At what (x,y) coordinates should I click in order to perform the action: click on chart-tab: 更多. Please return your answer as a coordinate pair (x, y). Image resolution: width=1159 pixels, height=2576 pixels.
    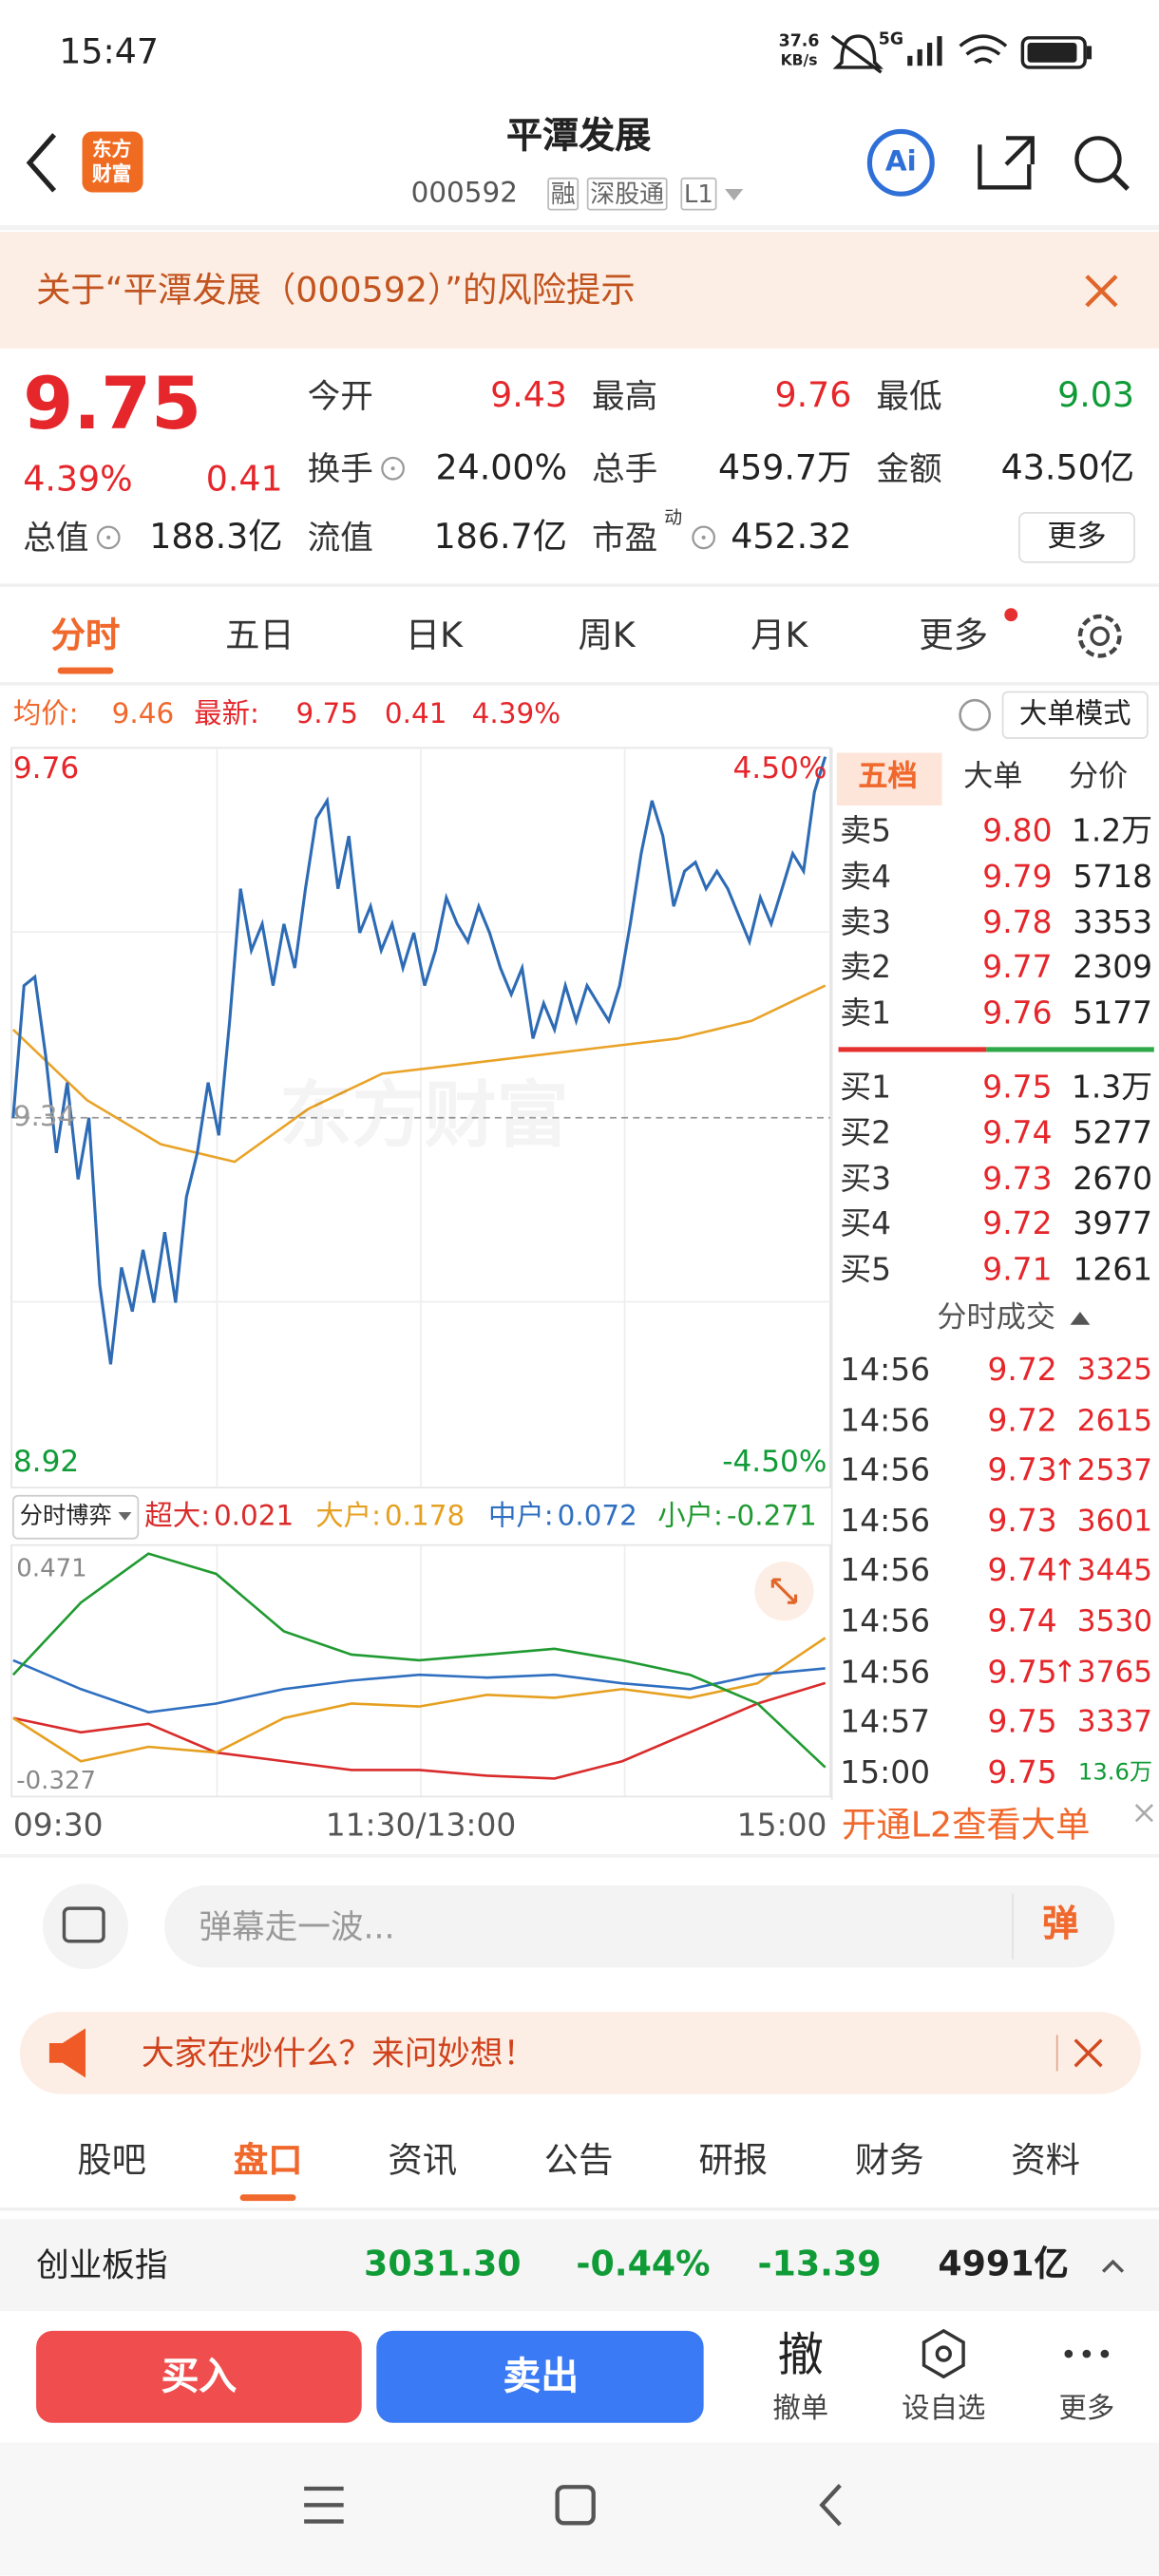
    Looking at the image, I should click on (954, 635).